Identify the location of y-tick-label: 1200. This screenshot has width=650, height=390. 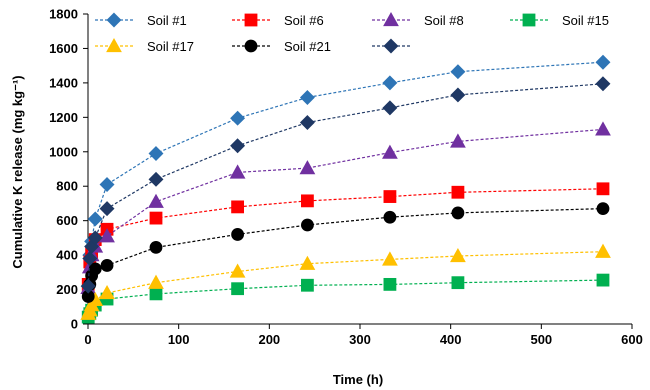
(63, 117).